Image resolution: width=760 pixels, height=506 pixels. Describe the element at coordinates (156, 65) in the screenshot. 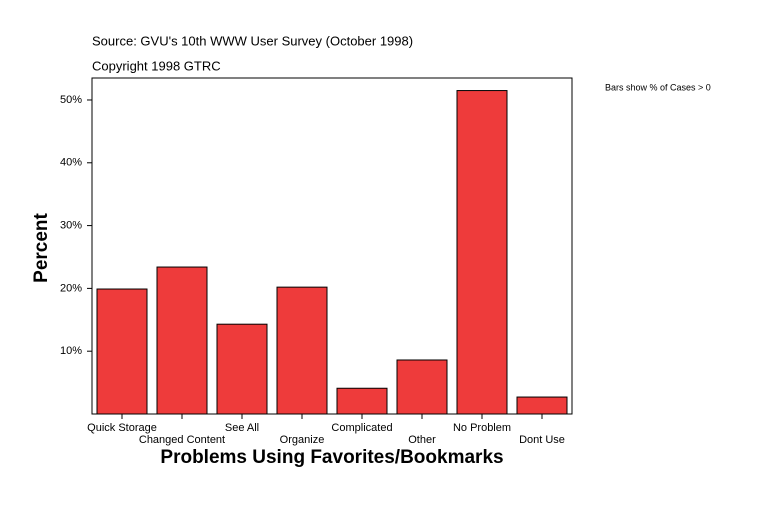

I see `chart-subtitle: Copyright 1998 GTRC` at that location.